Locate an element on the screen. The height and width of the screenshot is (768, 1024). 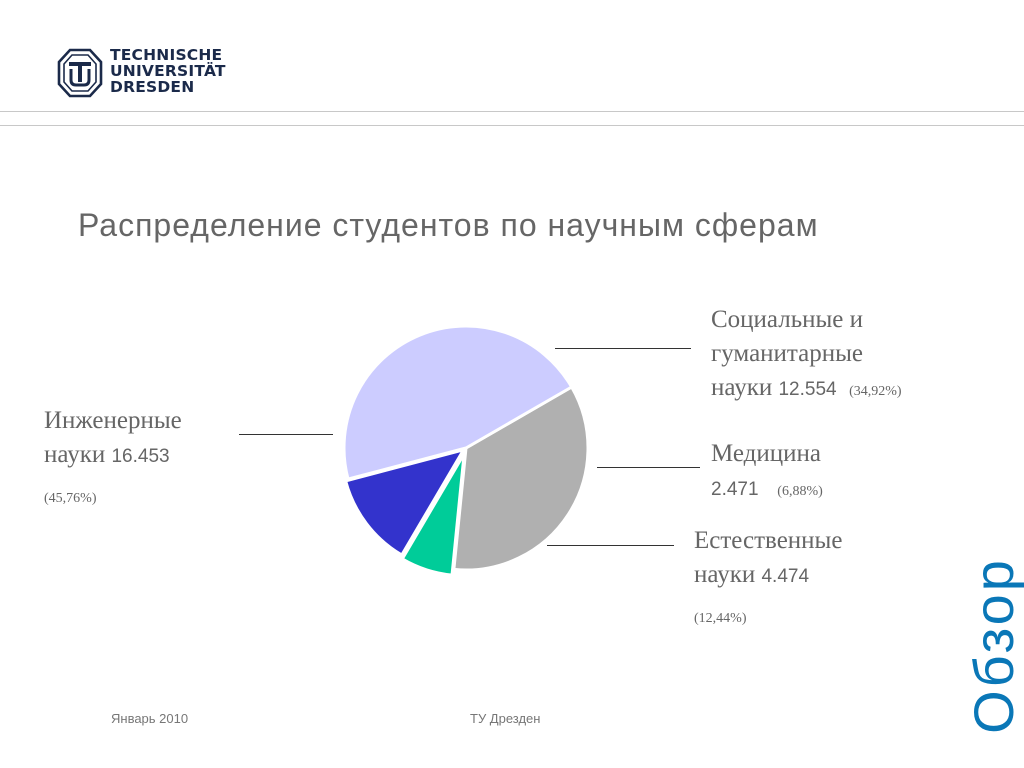
tu-dresden-logo: TECHNISCHE UNIVERSITÄT DRESDEN is located at coordinates (141, 73).